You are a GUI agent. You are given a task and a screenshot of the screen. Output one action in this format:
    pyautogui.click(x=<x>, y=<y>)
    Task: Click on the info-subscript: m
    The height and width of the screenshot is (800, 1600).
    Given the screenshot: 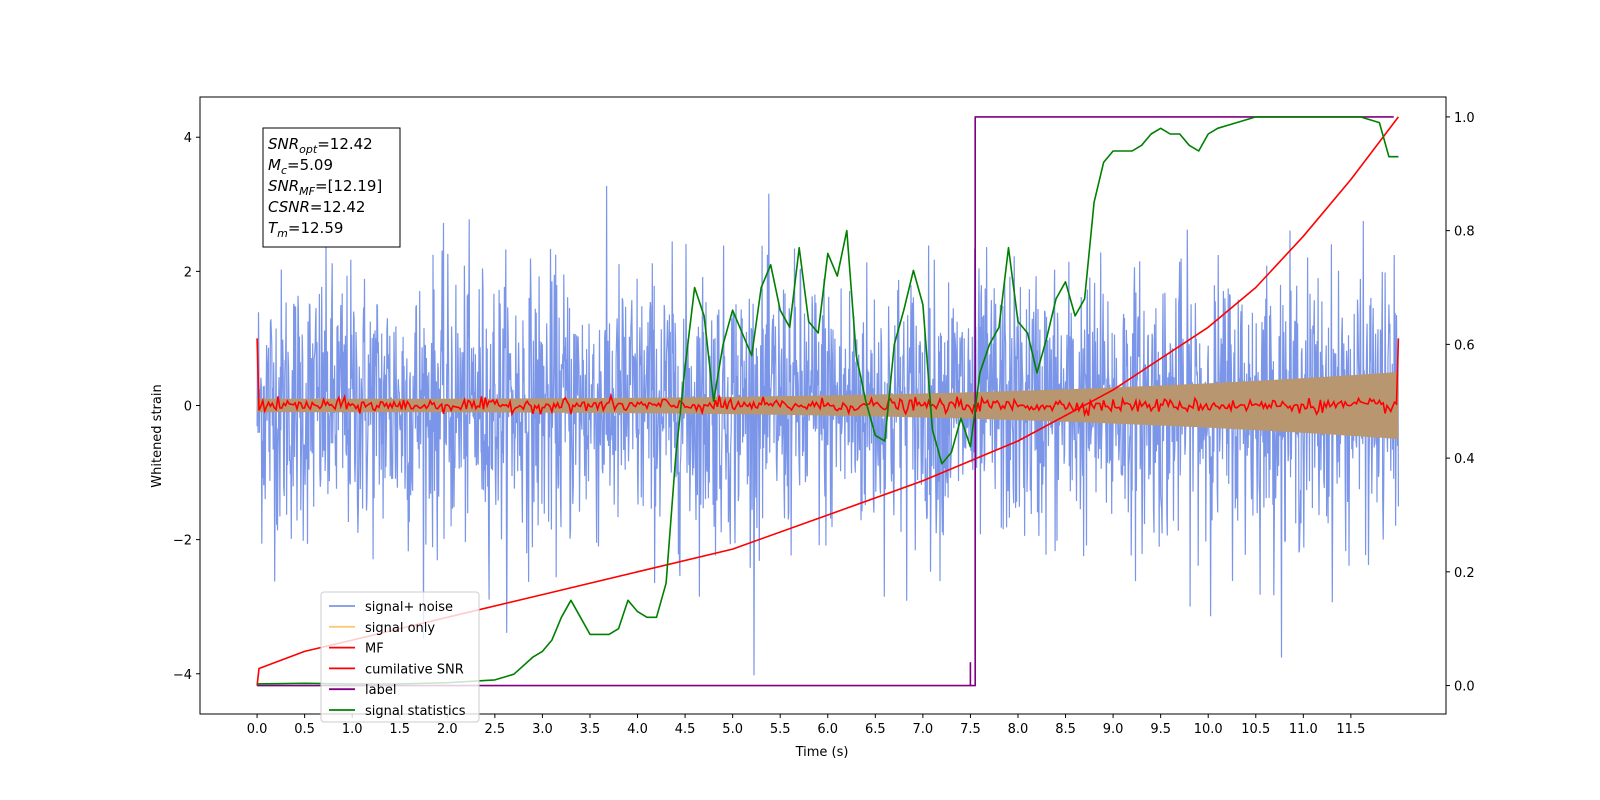 What is the action you would take?
    pyautogui.click(x=282, y=233)
    